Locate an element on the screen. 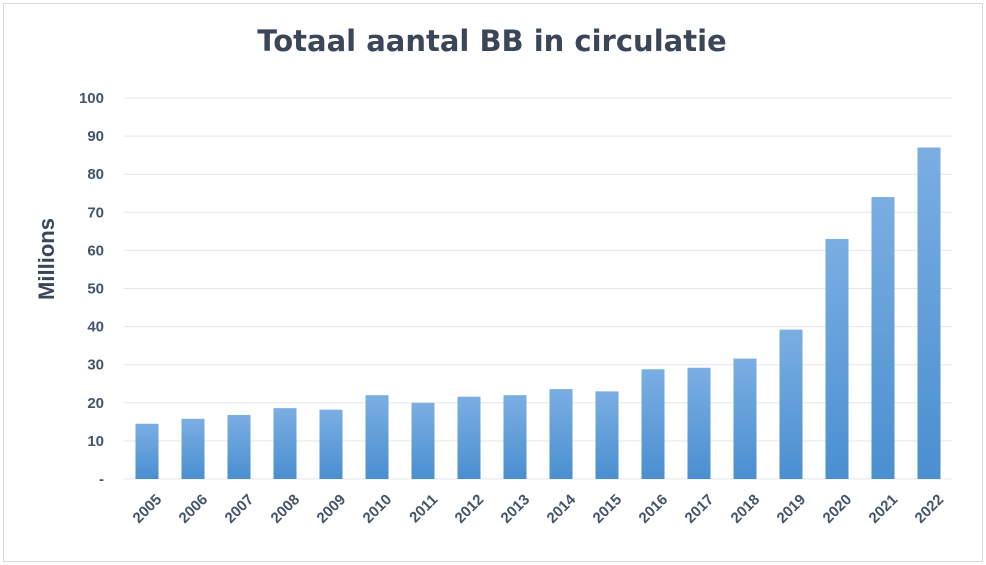  bar-2011 is located at coordinates (423, 440).